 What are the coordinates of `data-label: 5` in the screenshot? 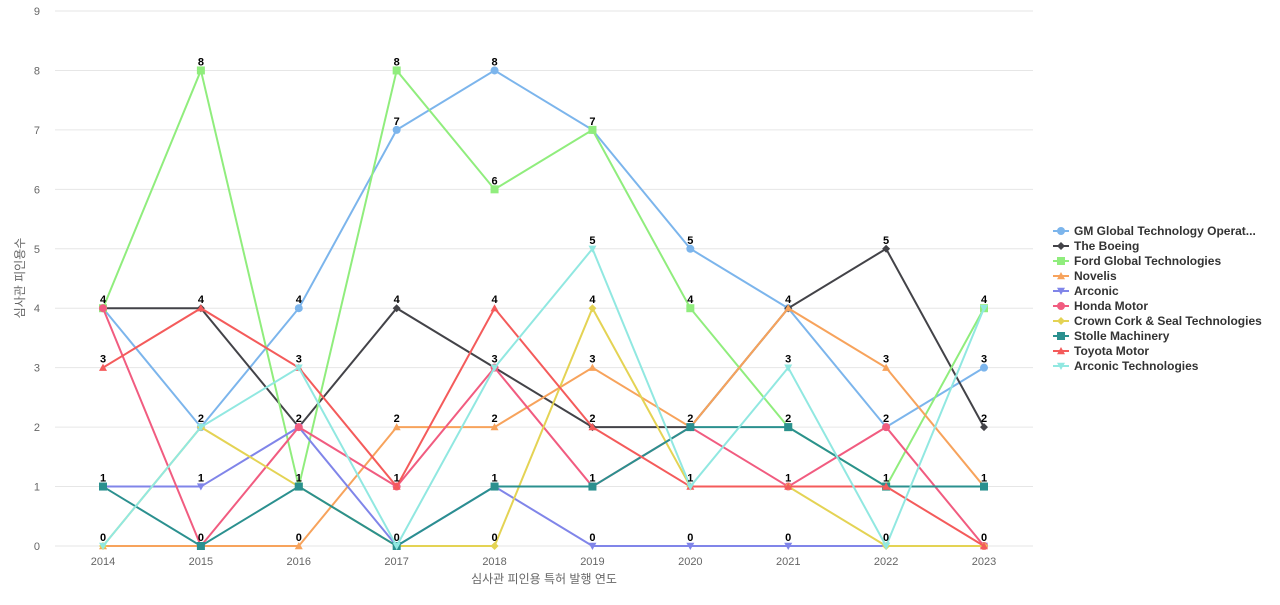 It's located at (690, 241).